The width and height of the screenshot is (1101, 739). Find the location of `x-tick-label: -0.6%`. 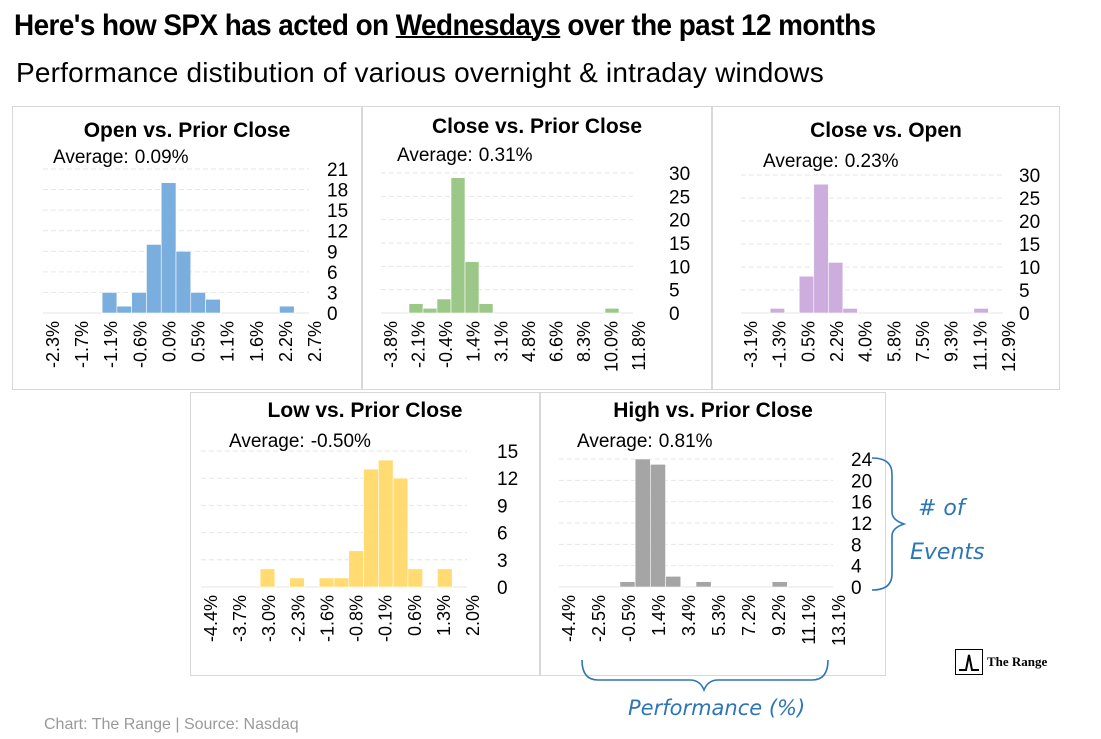

x-tick-label: -0.6% is located at coordinates (140, 344).